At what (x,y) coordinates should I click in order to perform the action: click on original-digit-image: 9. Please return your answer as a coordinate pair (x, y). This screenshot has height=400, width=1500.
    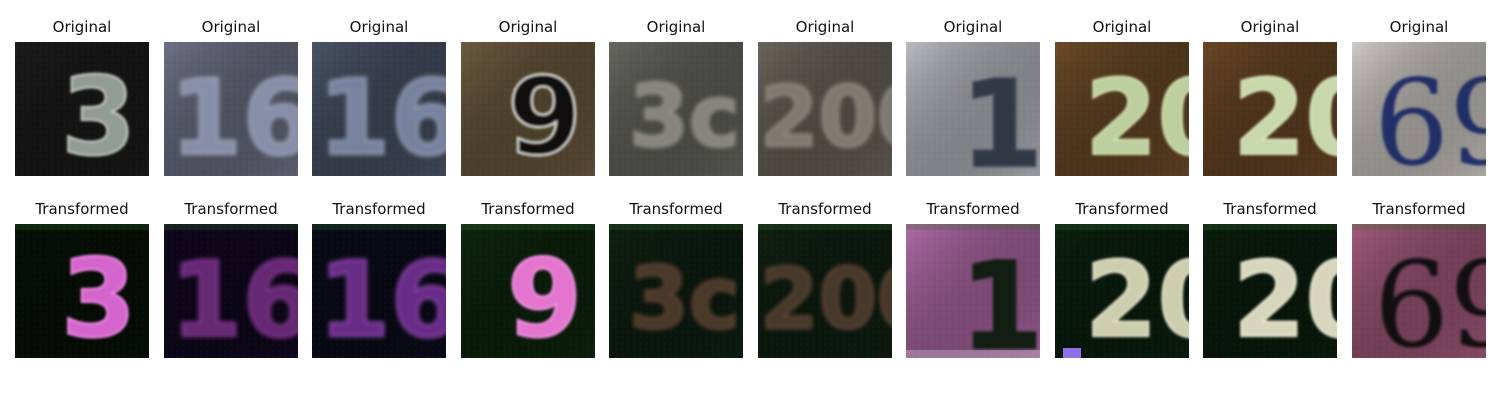
    Looking at the image, I should click on (528, 109).